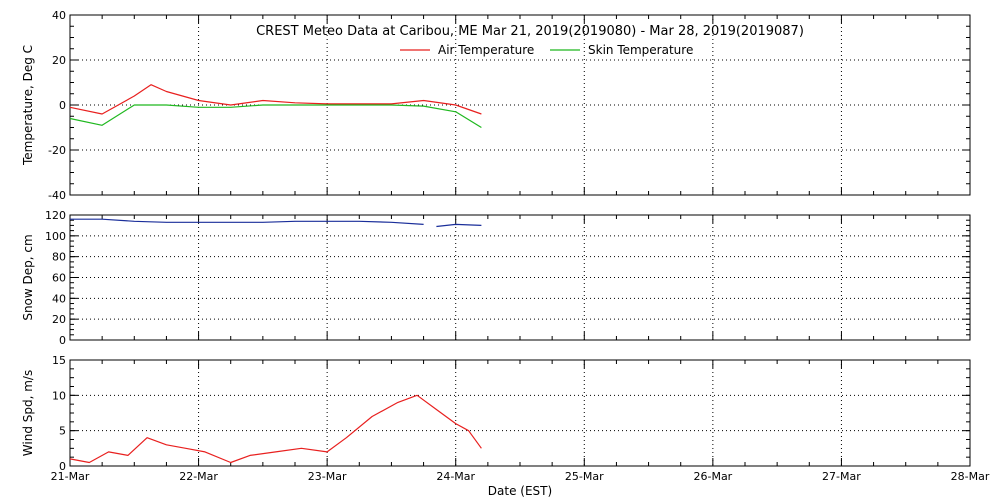  I want to click on x-axis-label: Date (EST), so click(520, 491).